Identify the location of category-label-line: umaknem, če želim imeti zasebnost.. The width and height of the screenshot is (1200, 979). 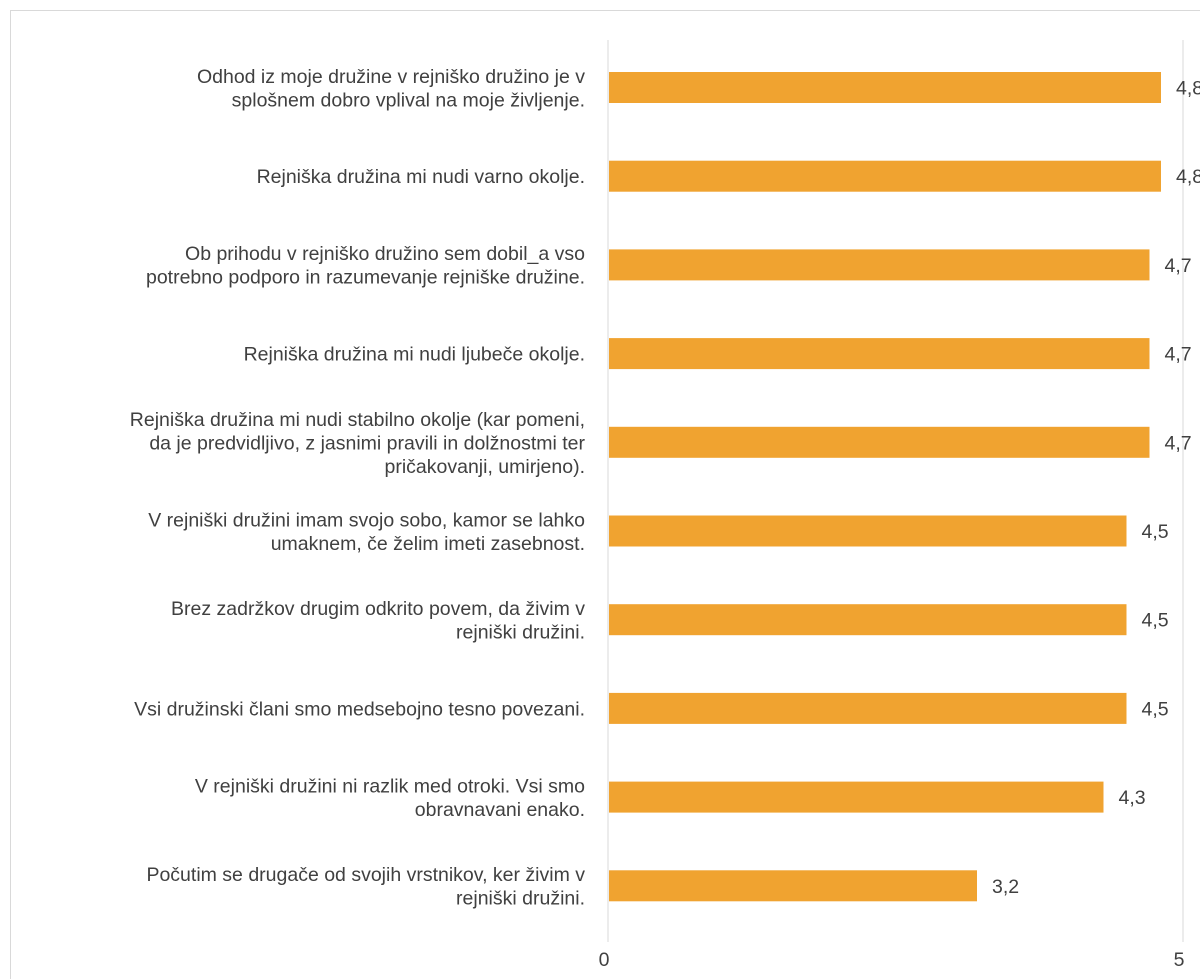
(428, 544).